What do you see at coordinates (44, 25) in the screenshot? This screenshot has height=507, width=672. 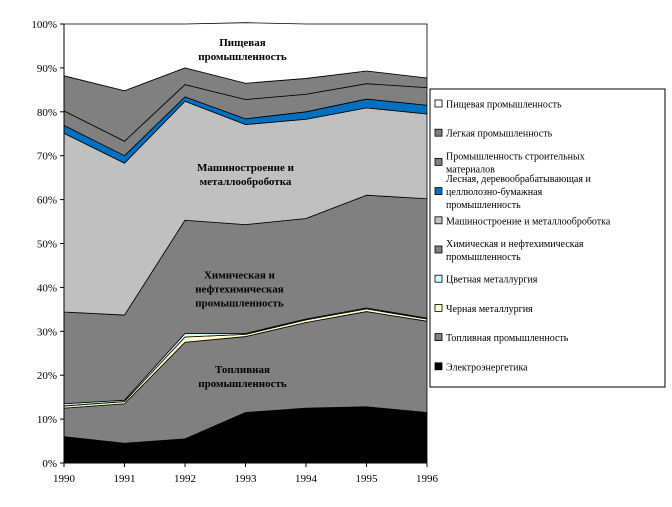 I see `y-tick-label: 100%` at bounding box center [44, 25].